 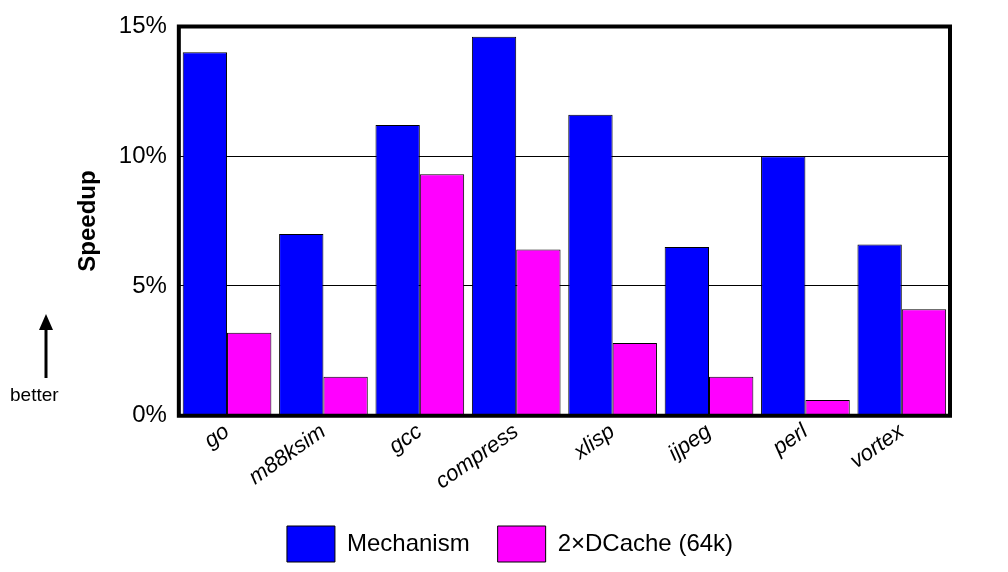 What do you see at coordinates (87, 221) in the screenshot?
I see `y-axis-title: Speedup` at bounding box center [87, 221].